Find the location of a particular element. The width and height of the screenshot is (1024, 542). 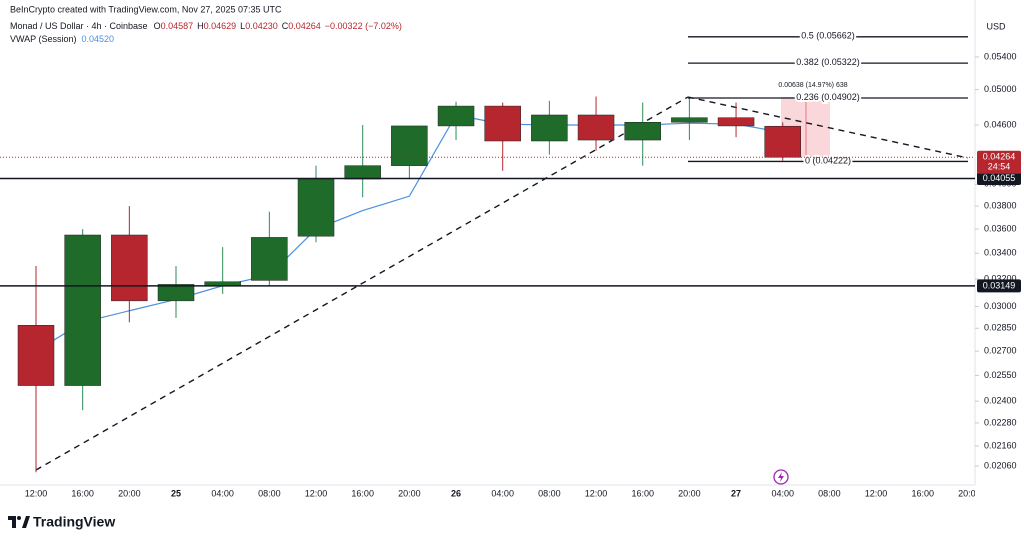

level-label: 0.04055 is located at coordinates (999, 178).